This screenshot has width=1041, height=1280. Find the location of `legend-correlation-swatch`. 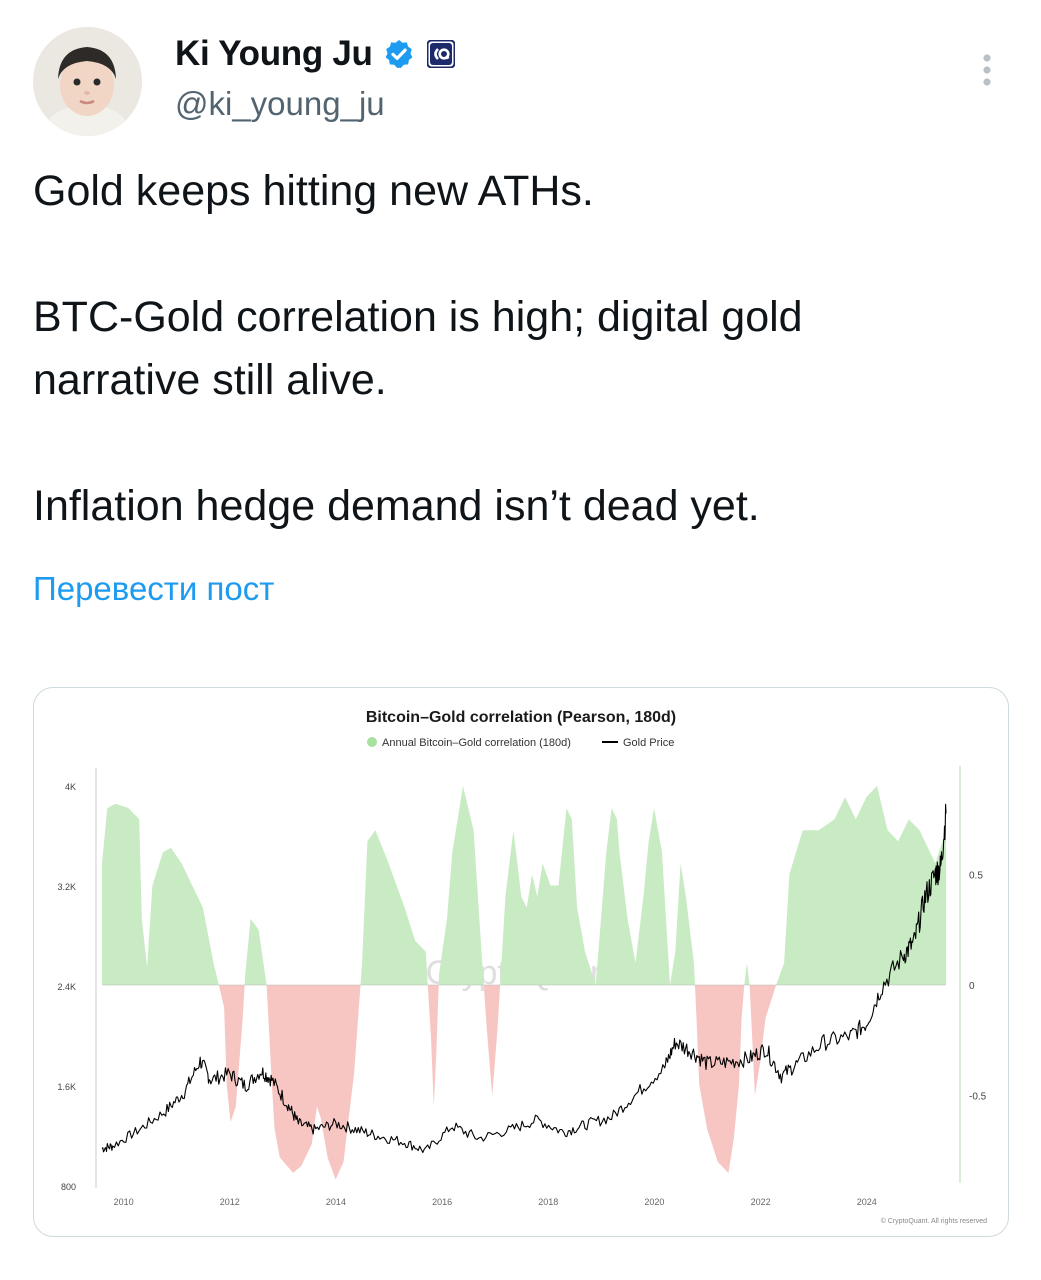

legend-correlation-swatch is located at coordinates (372, 742).